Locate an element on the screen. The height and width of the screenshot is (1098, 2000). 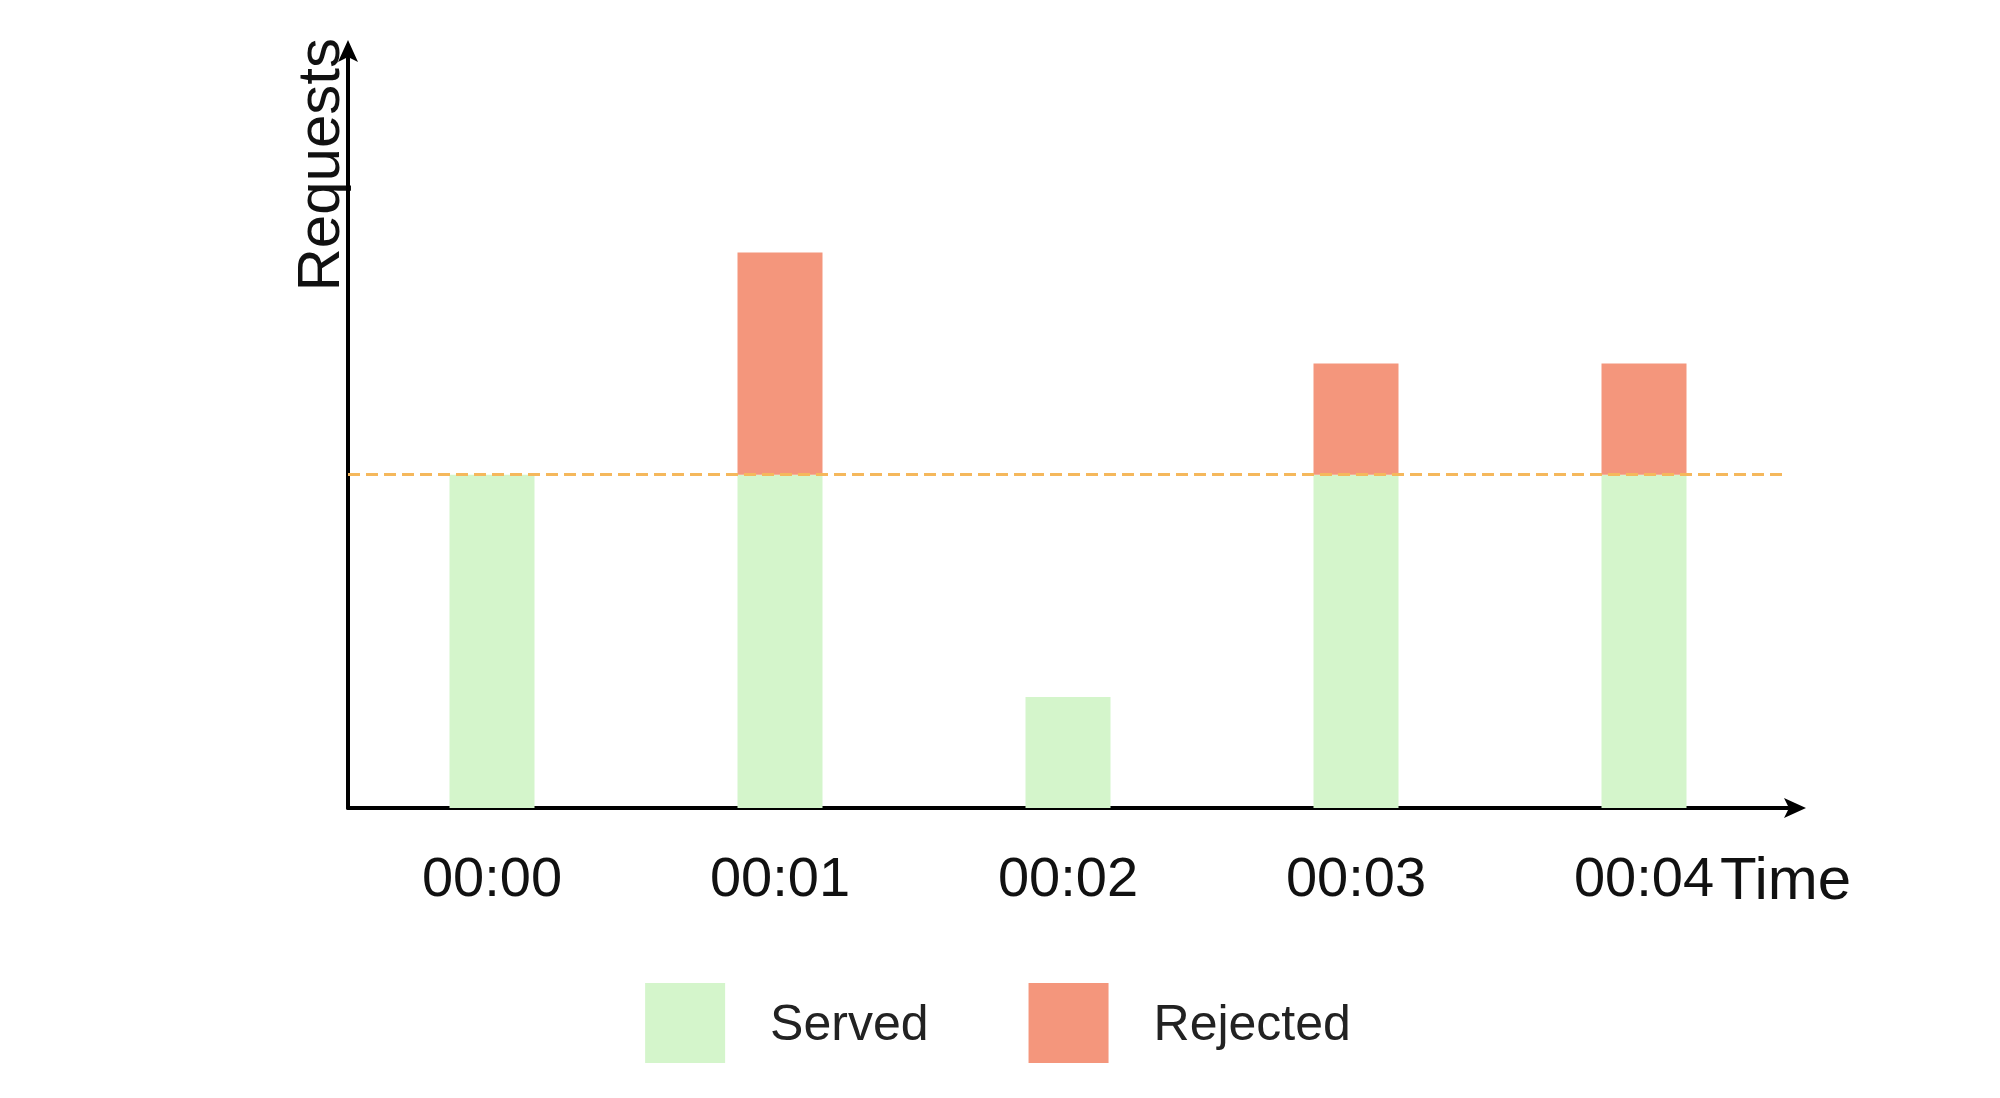
x-tick-label: 00:01 is located at coordinates (780, 876).